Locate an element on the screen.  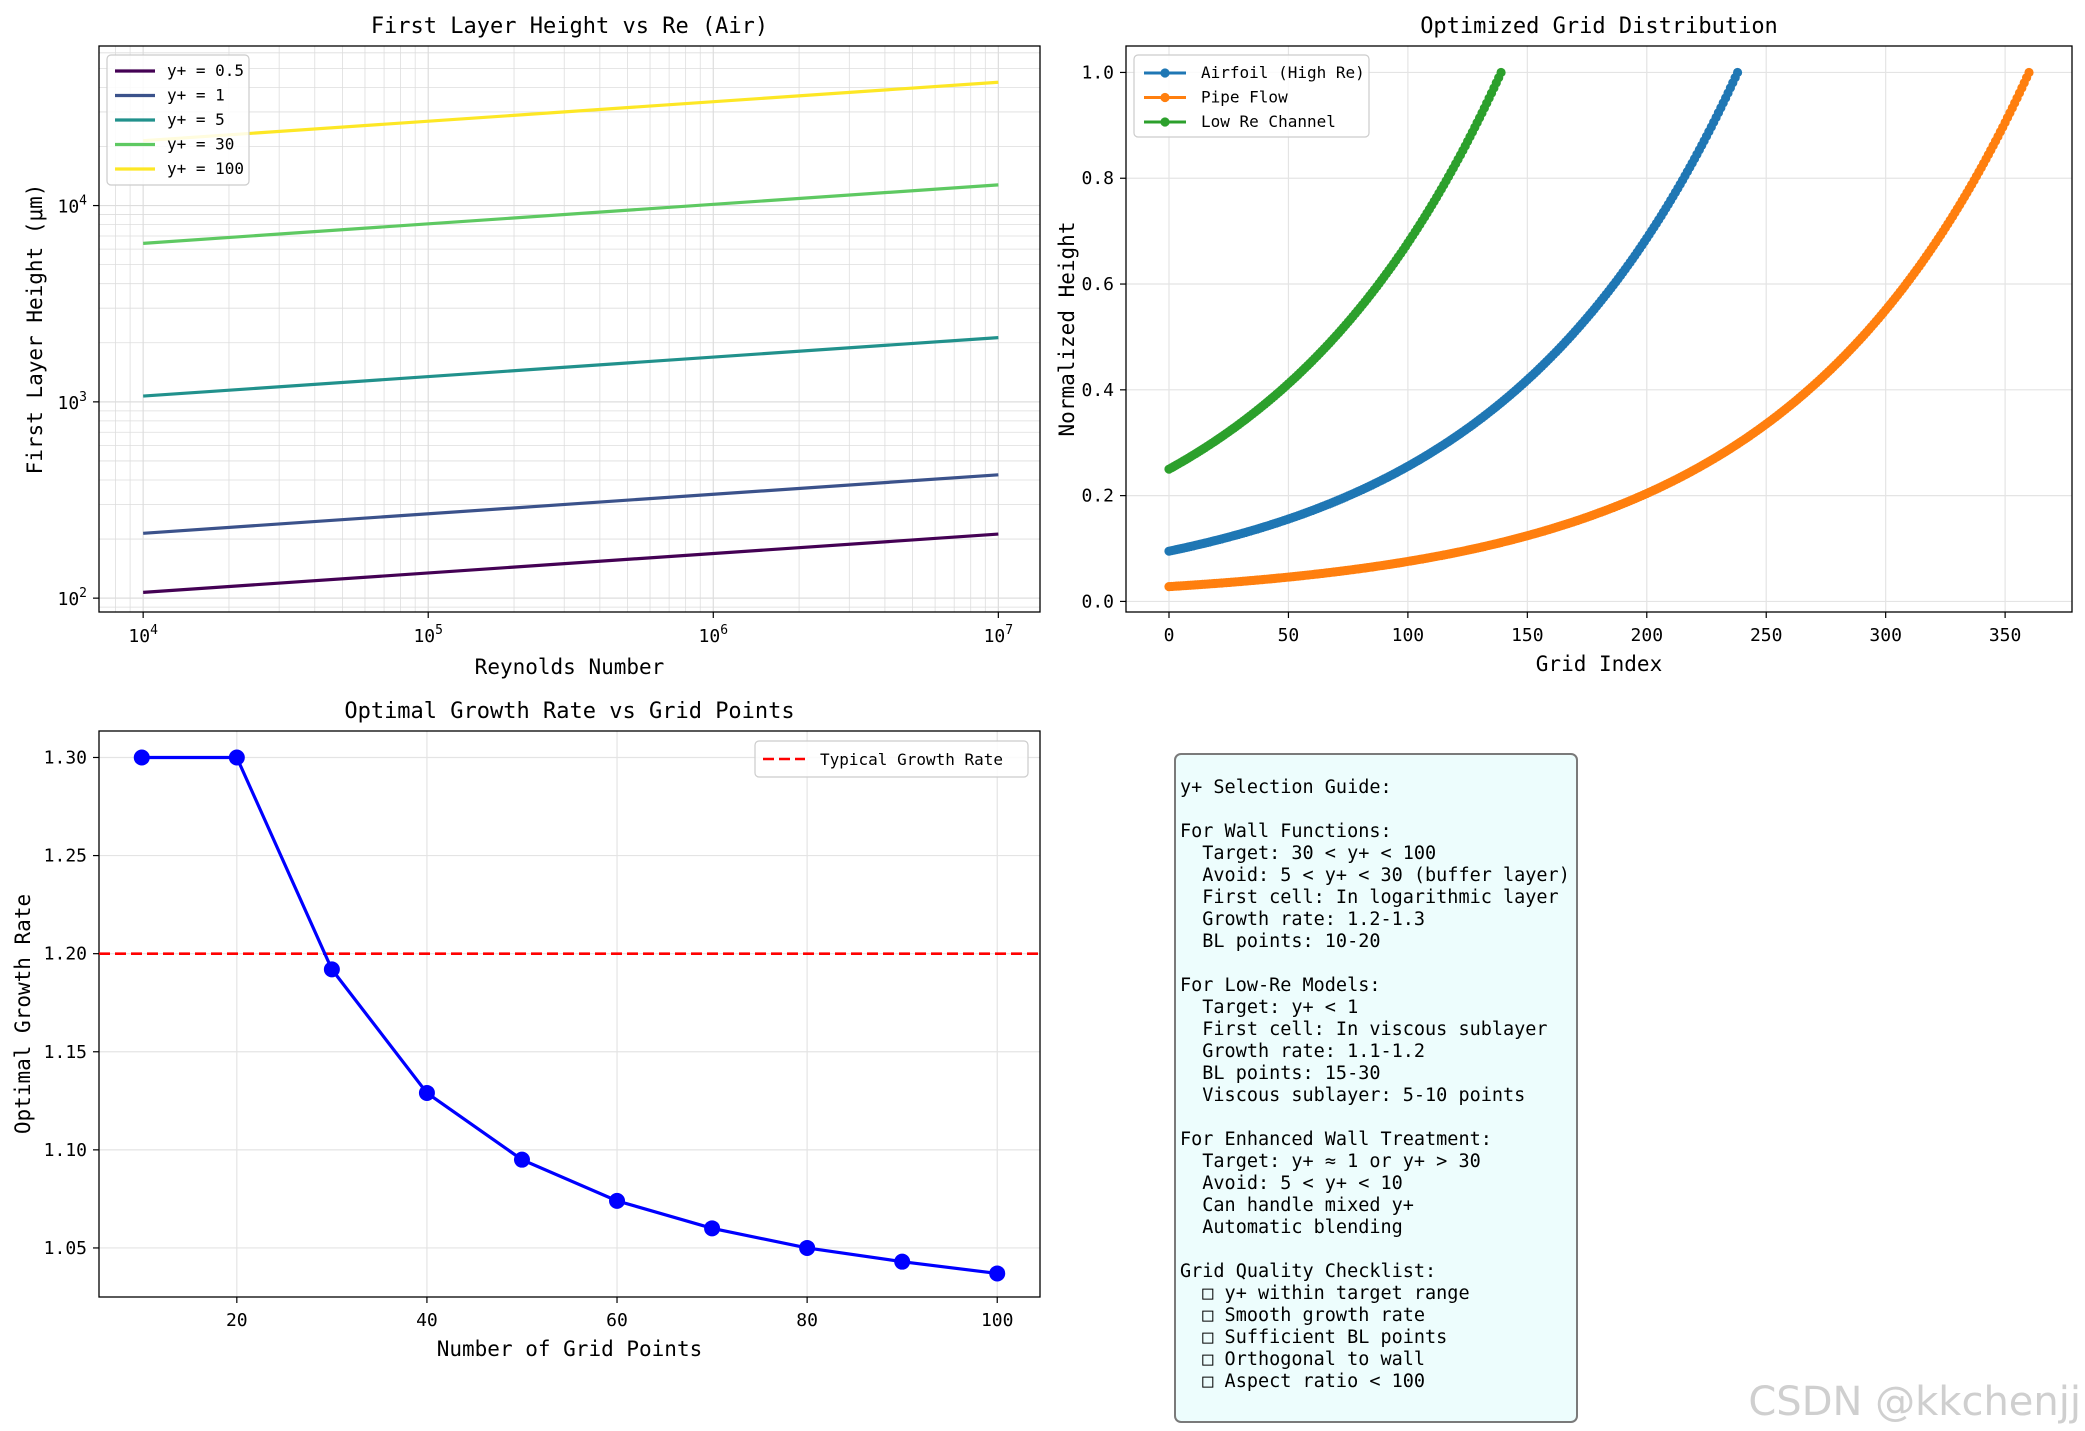
chart-title: Optimal Growth Rate vs Grid Points is located at coordinates (569, 711).